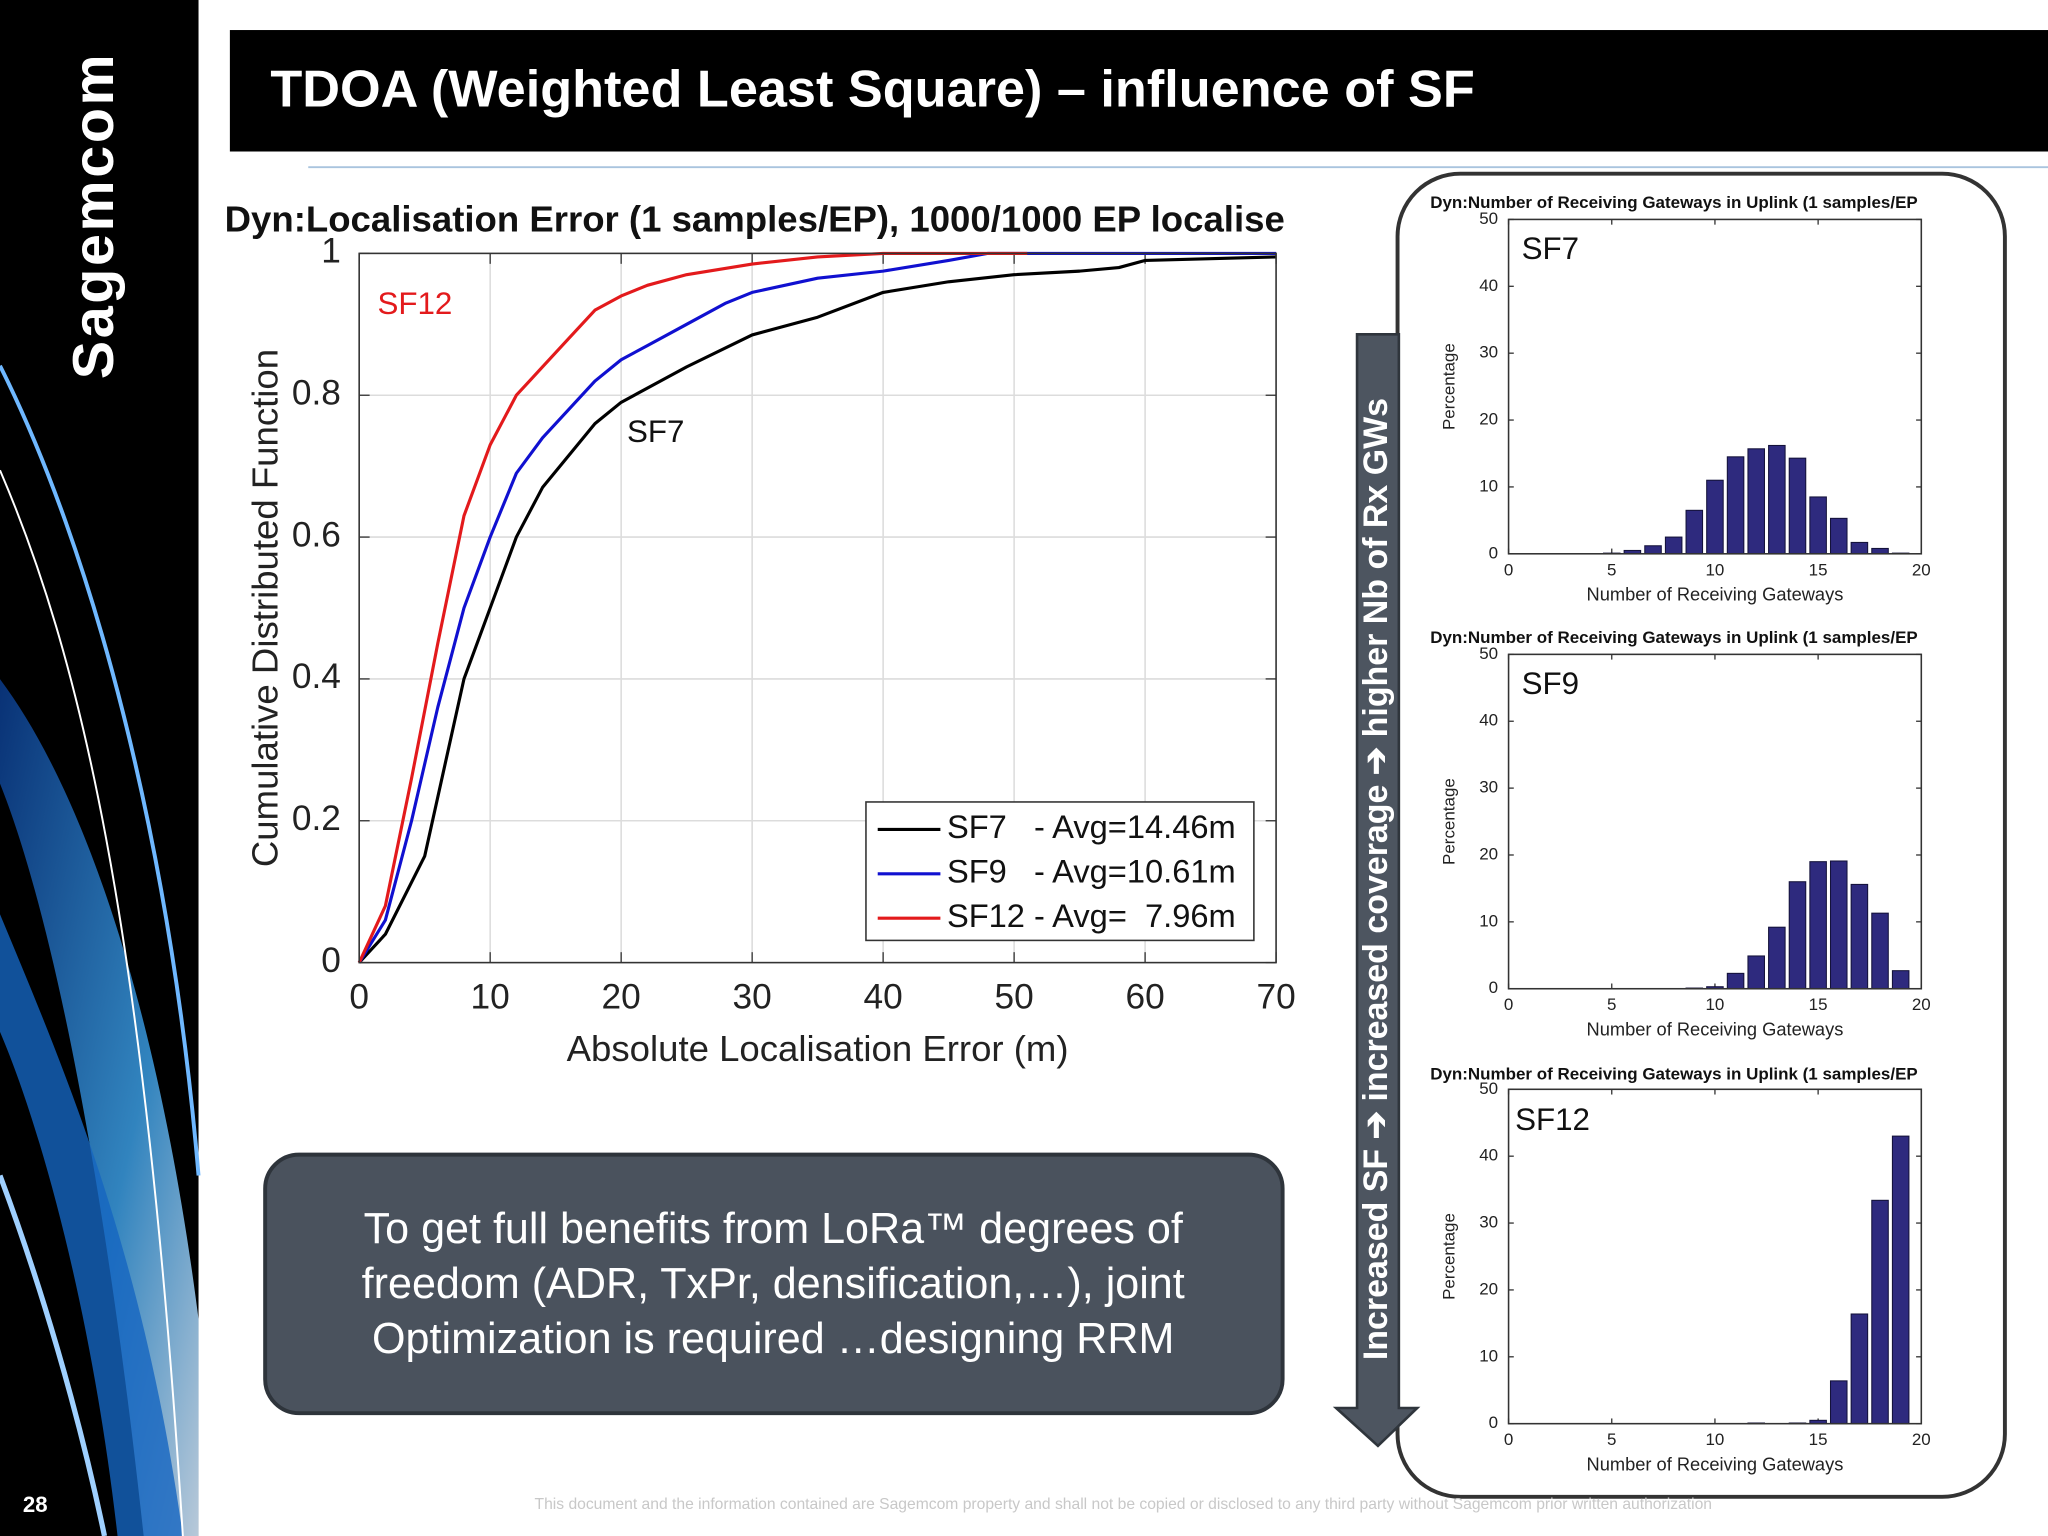  Describe the element at coordinates (752, 996) in the screenshot. I see `x-tick-label: 30` at that location.